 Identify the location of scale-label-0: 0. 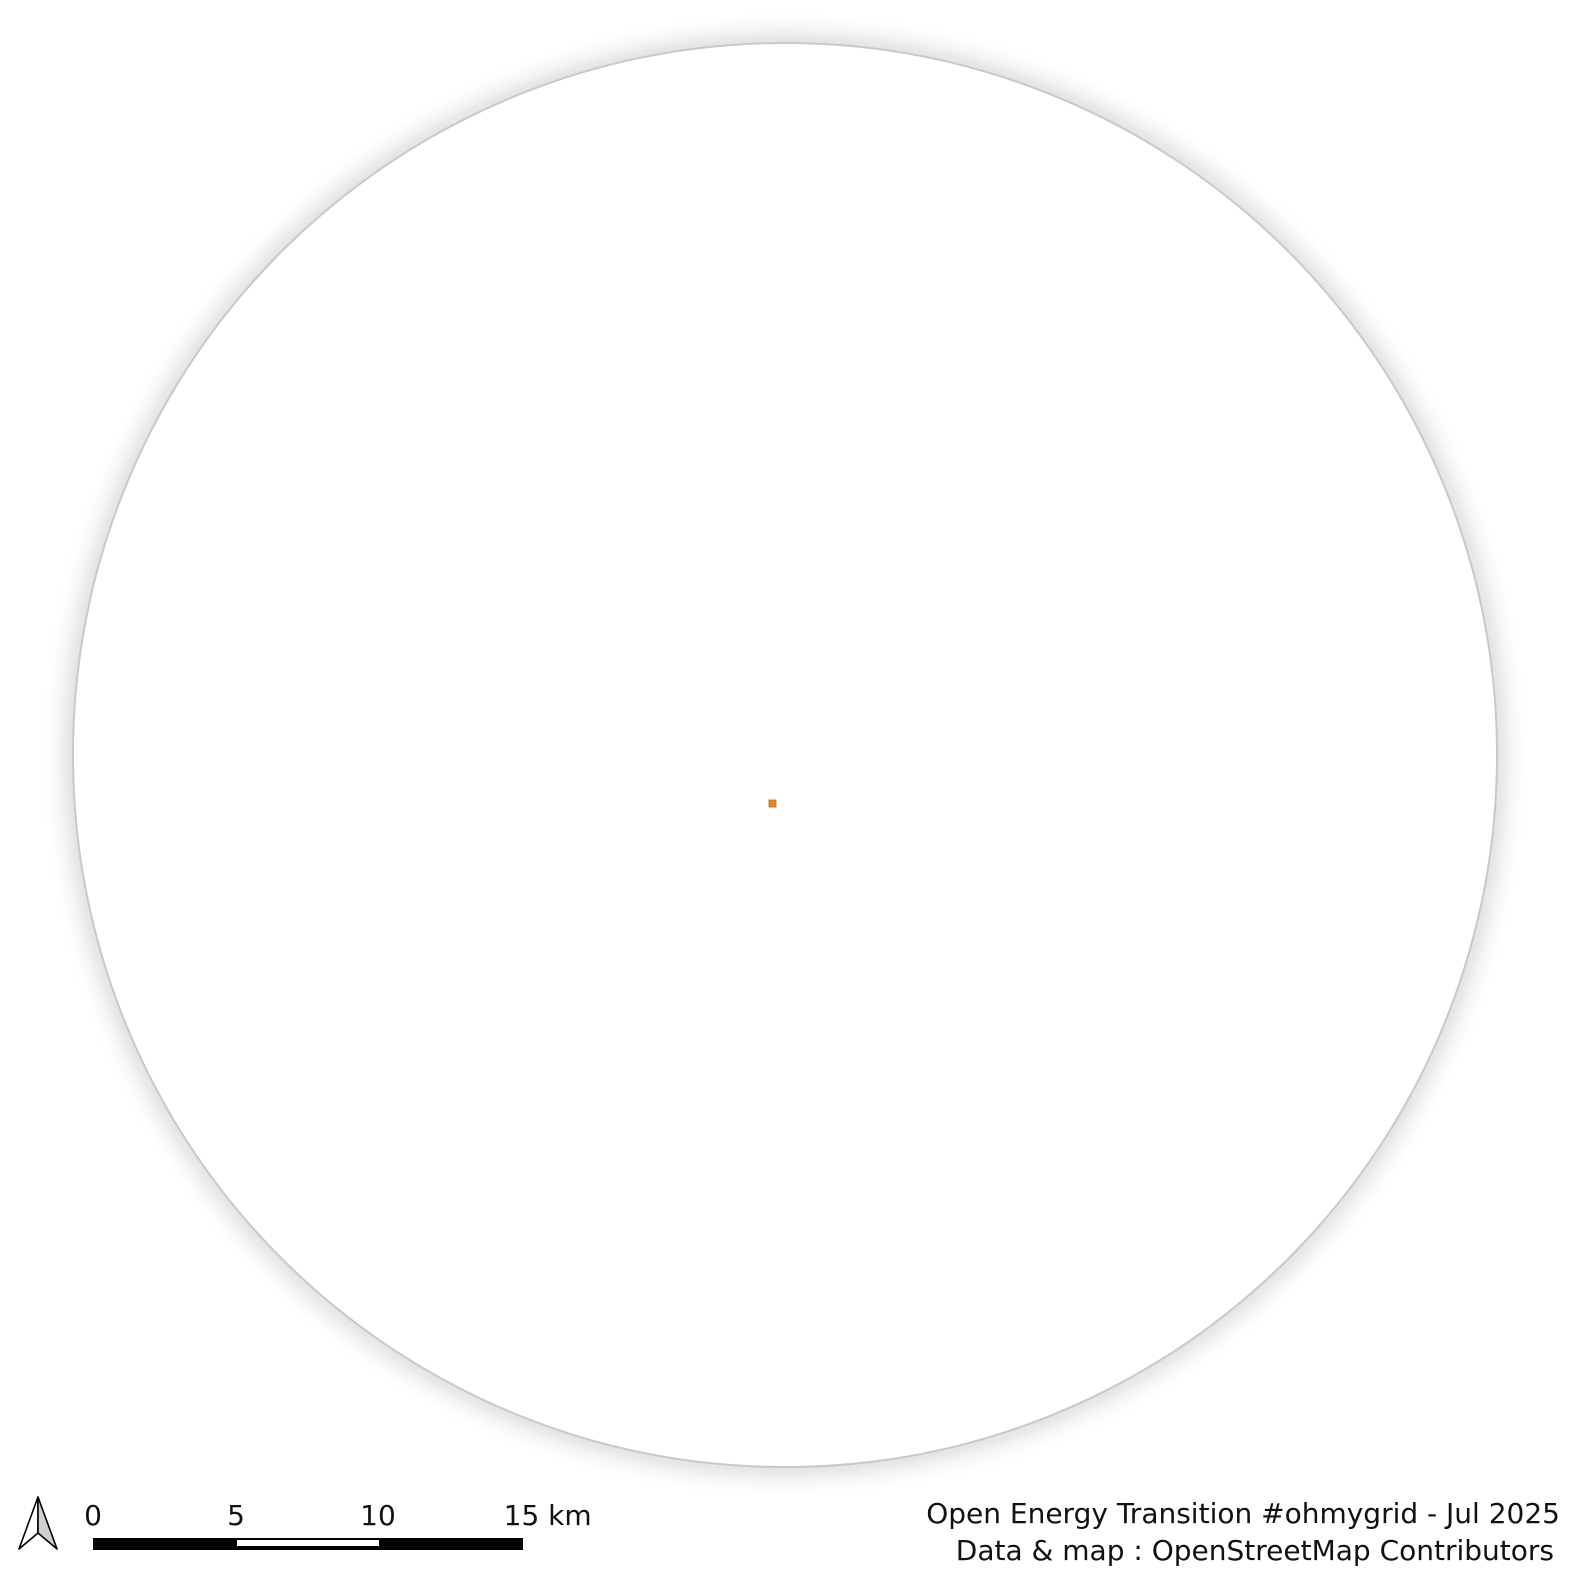
(93, 1515).